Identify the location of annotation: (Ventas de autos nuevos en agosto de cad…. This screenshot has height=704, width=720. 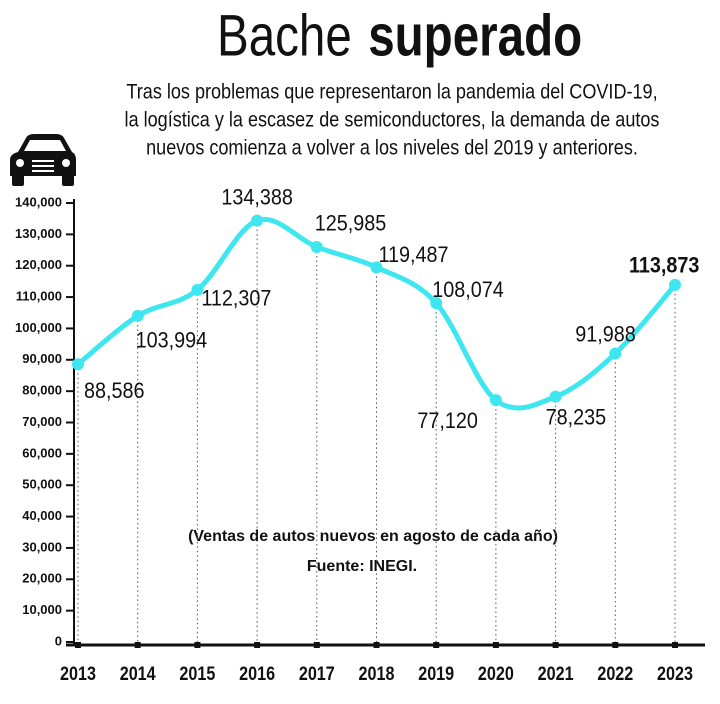
(373, 536).